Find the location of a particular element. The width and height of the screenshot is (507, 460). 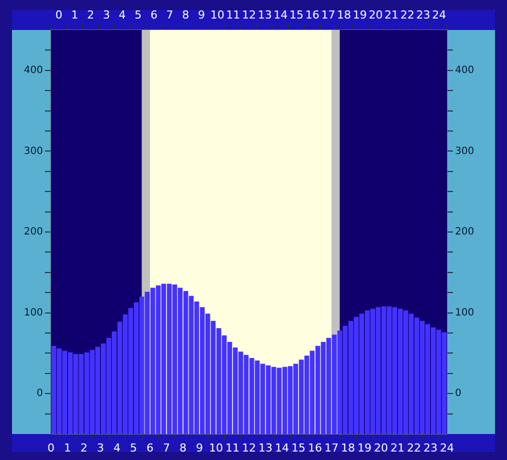

x2-tick-label: 4 is located at coordinates (122, 15).